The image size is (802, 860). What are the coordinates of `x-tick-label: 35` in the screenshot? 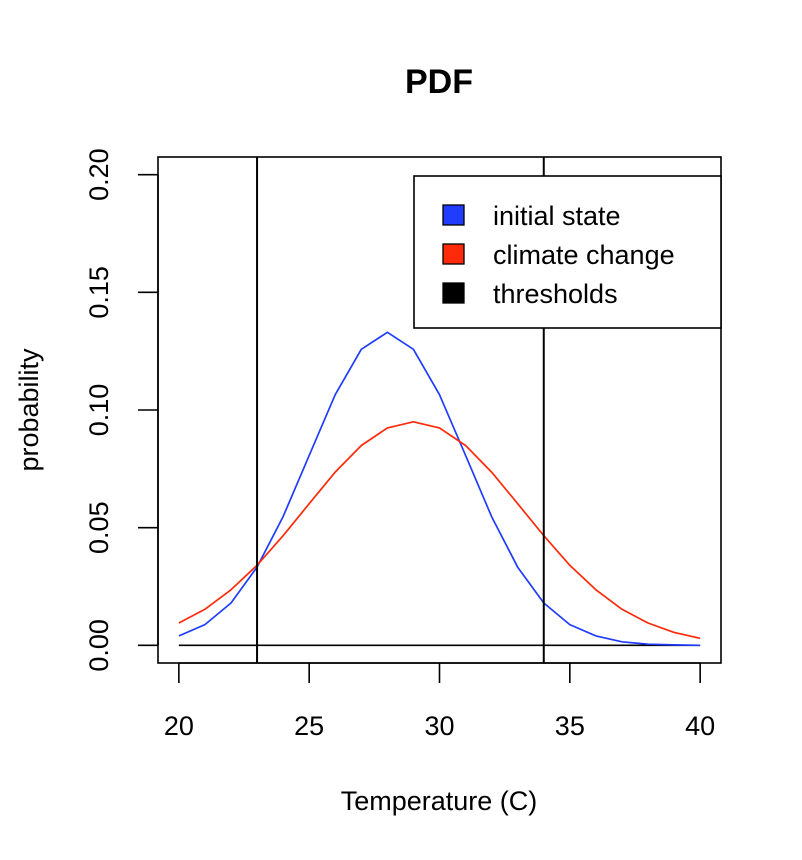 It's located at (570, 726).